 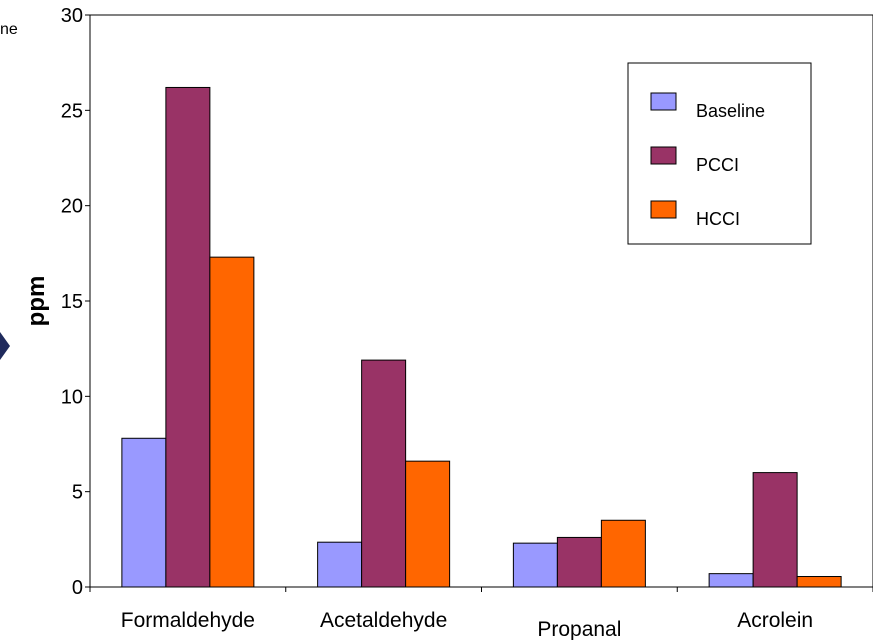 What do you see at coordinates (72, 111) in the screenshot?
I see `y-tick-label: 25` at bounding box center [72, 111].